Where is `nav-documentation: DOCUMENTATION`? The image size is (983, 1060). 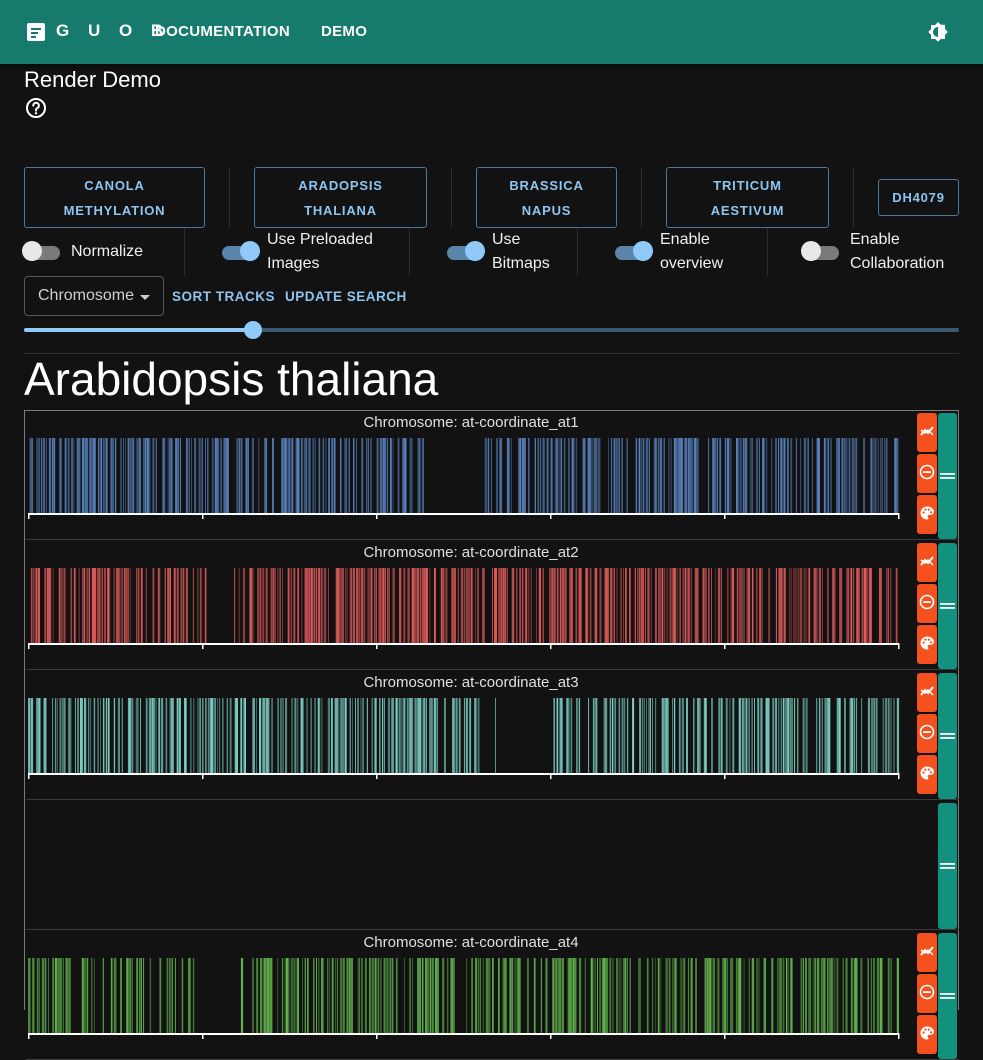
nav-documentation: DOCUMENTATION is located at coordinates (222, 31).